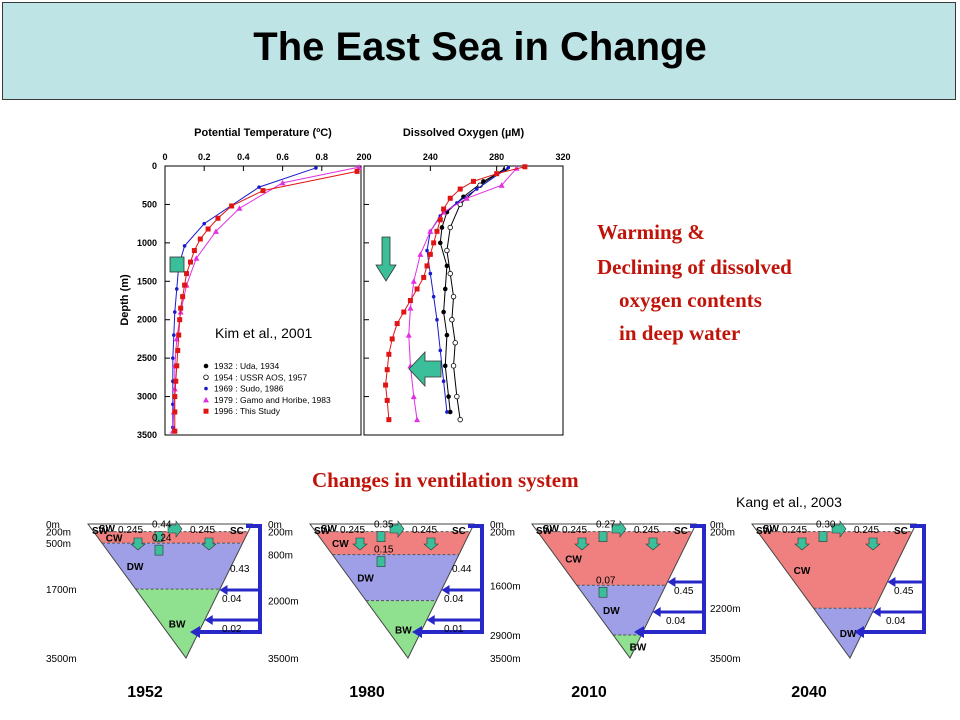  I want to click on depth-label: 2000m, so click(283, 602).